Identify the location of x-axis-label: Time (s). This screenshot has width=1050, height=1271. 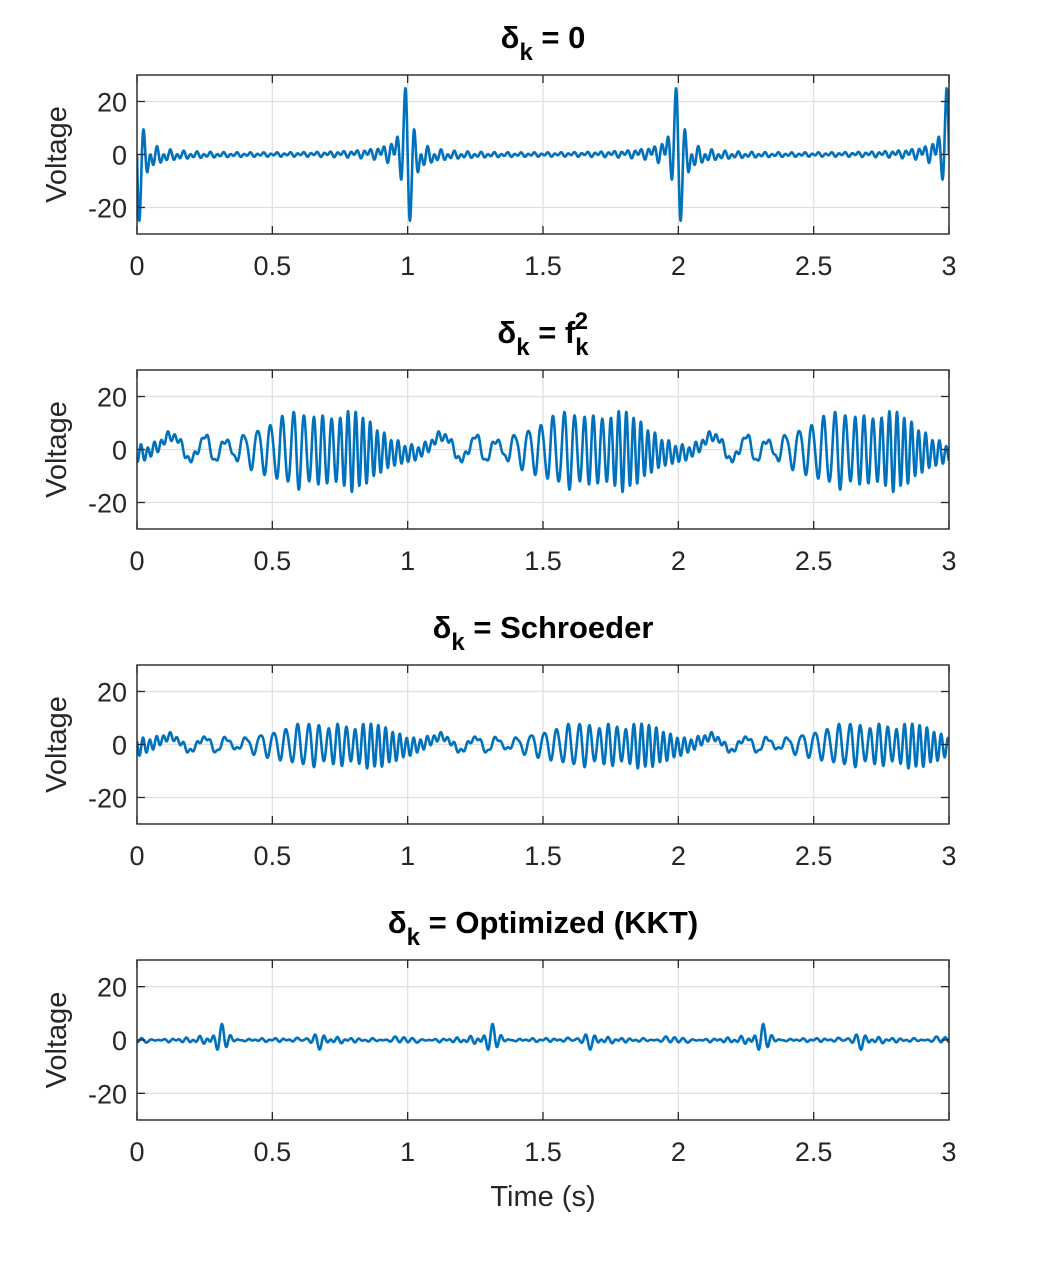
(542, 1197).